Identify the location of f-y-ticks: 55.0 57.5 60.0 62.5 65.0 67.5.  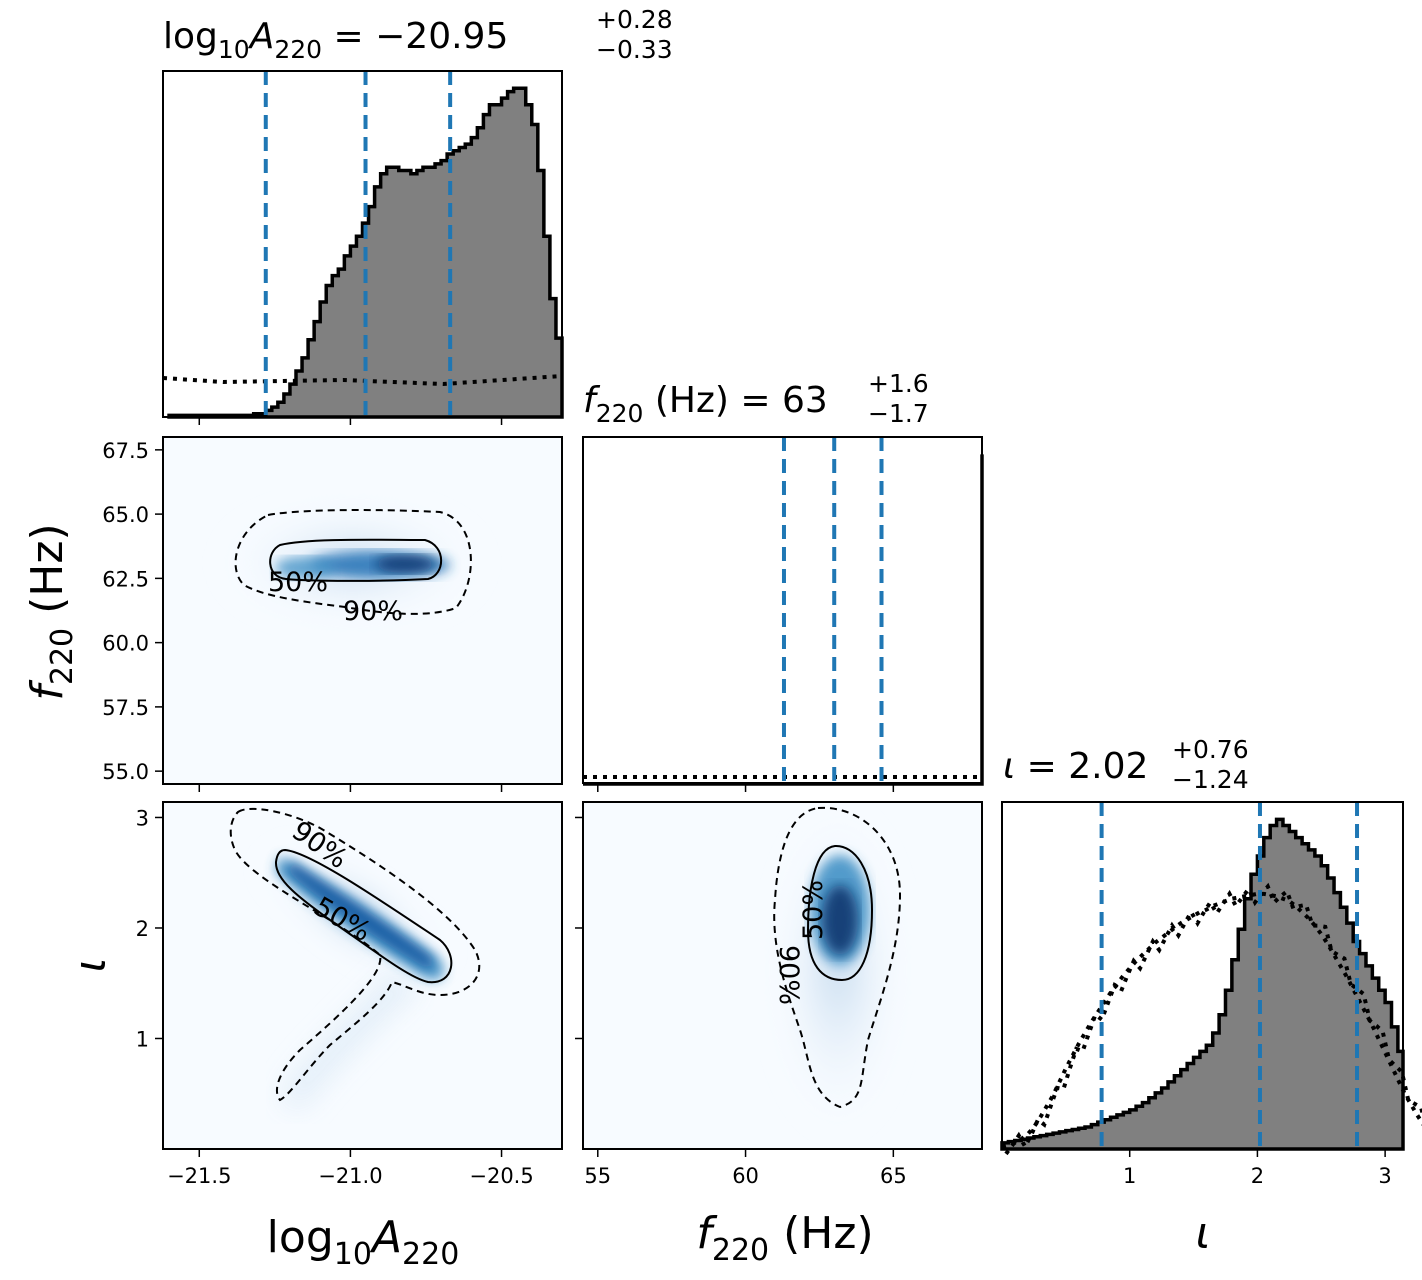
(132, 611).